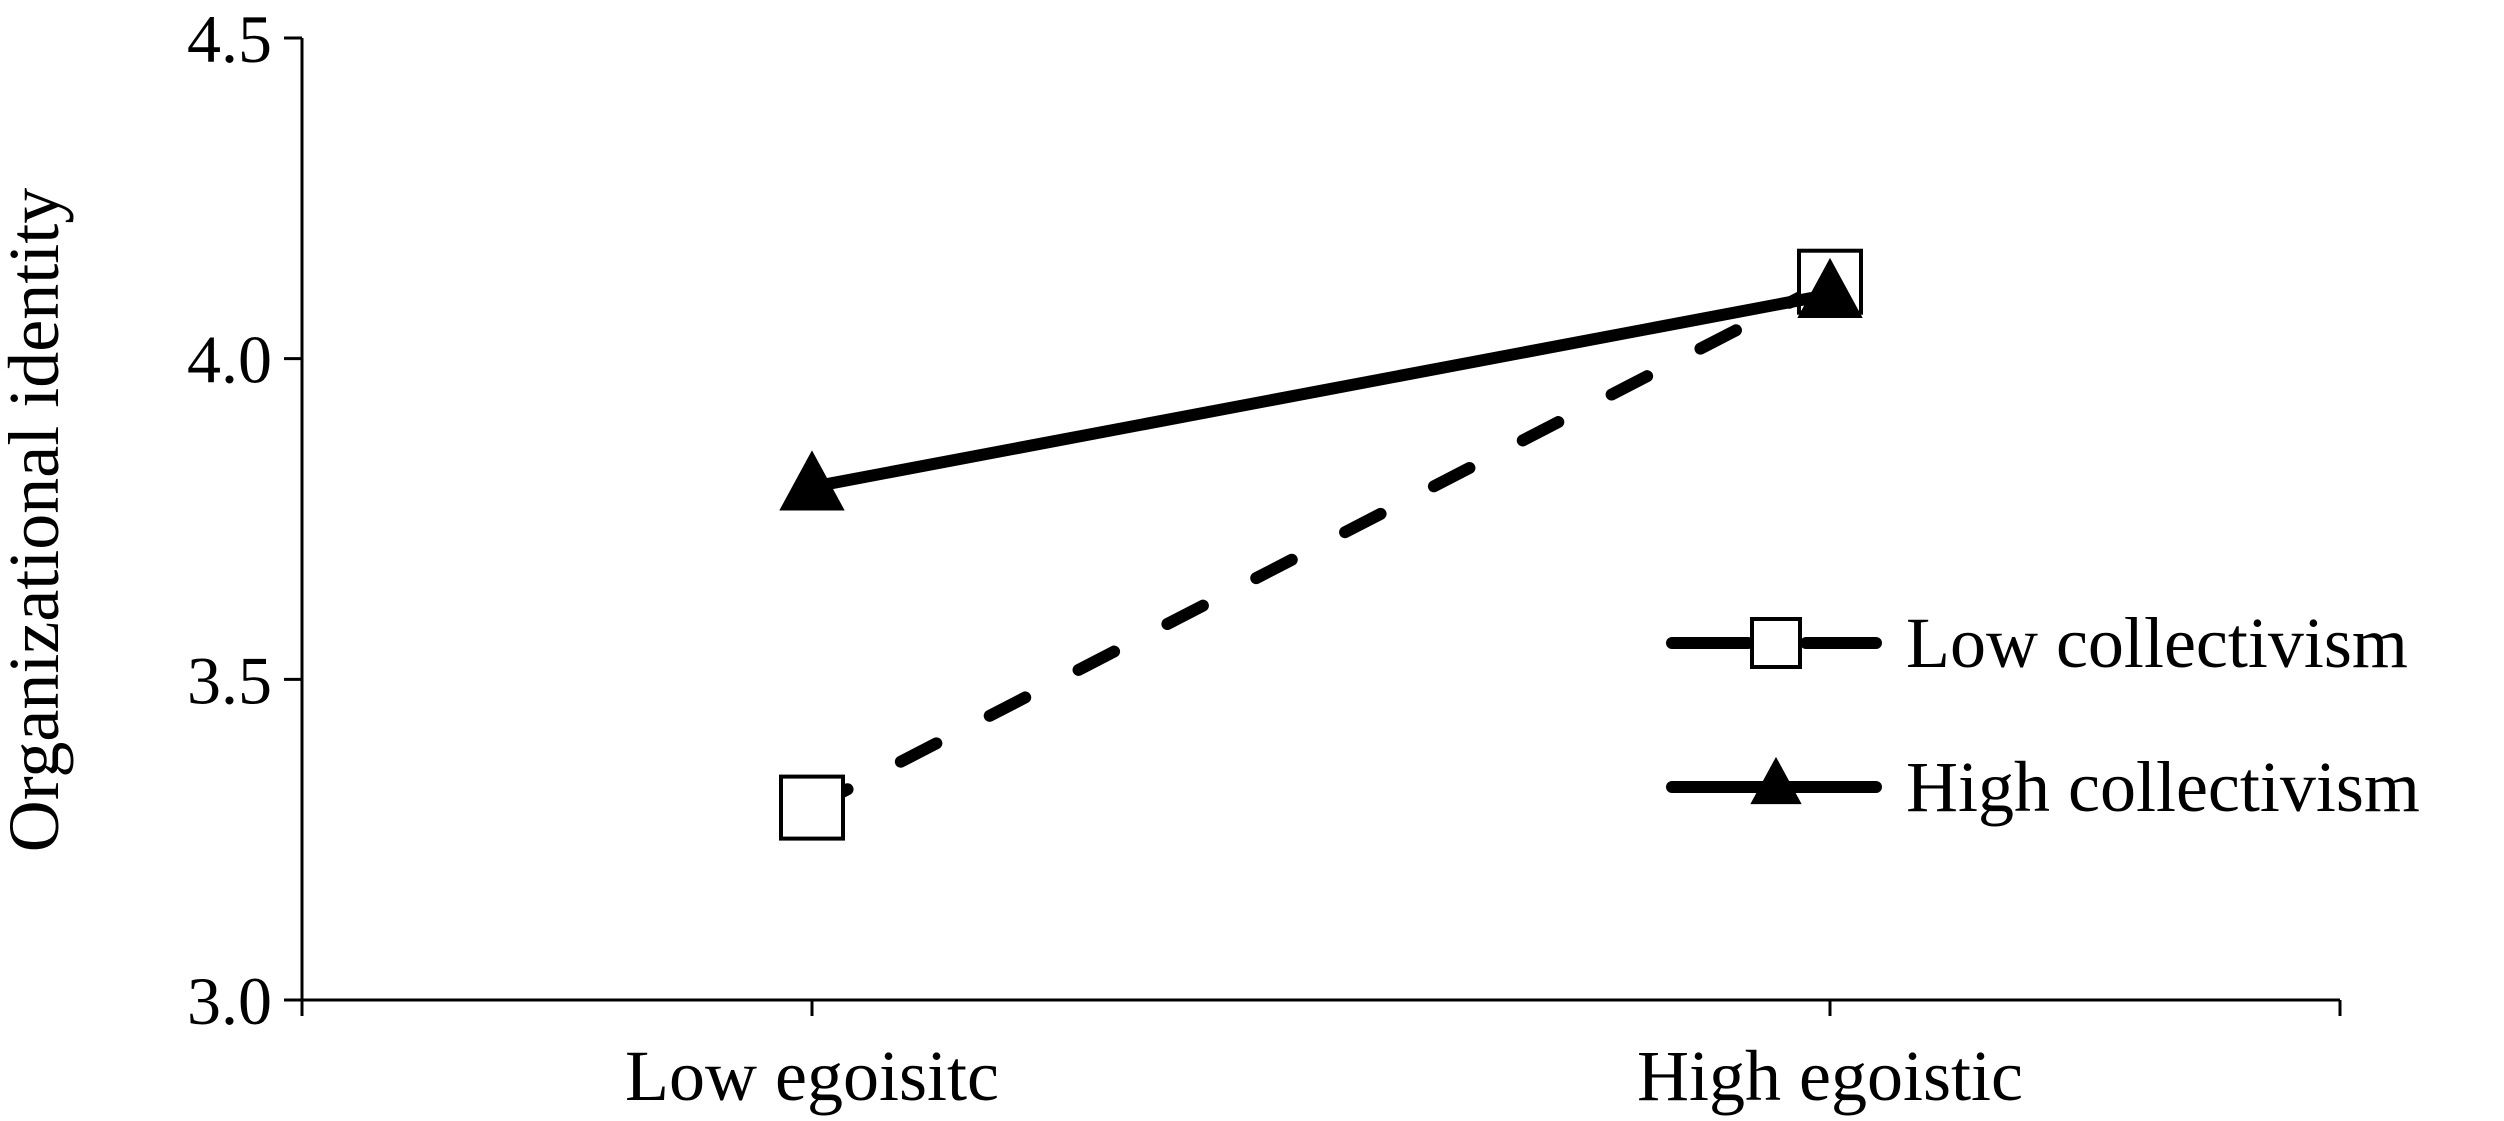  I want to click on y-ticks: 3.0 3.5 4.0 4.5, so click(244, 520).